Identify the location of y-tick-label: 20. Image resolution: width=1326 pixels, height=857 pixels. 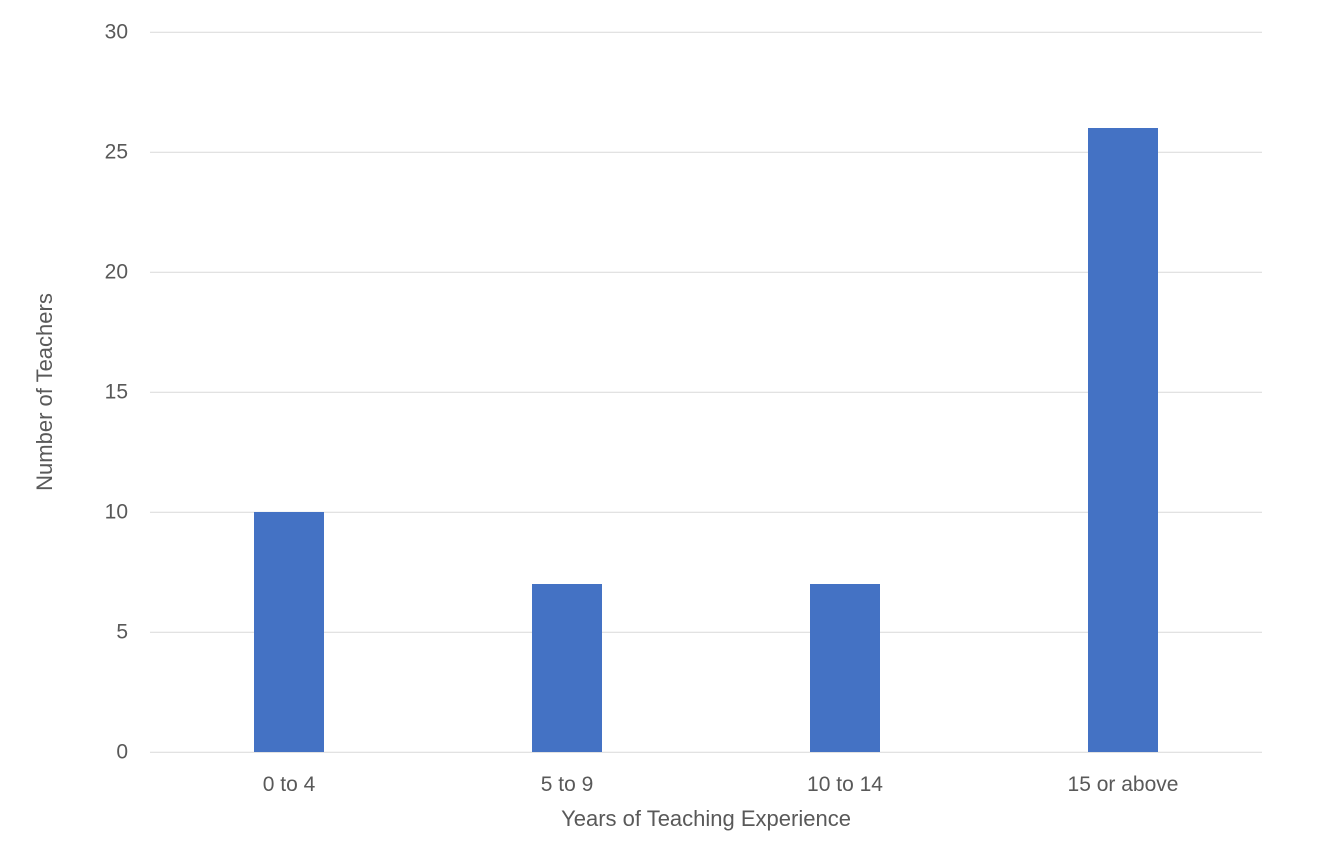
(116, 272).